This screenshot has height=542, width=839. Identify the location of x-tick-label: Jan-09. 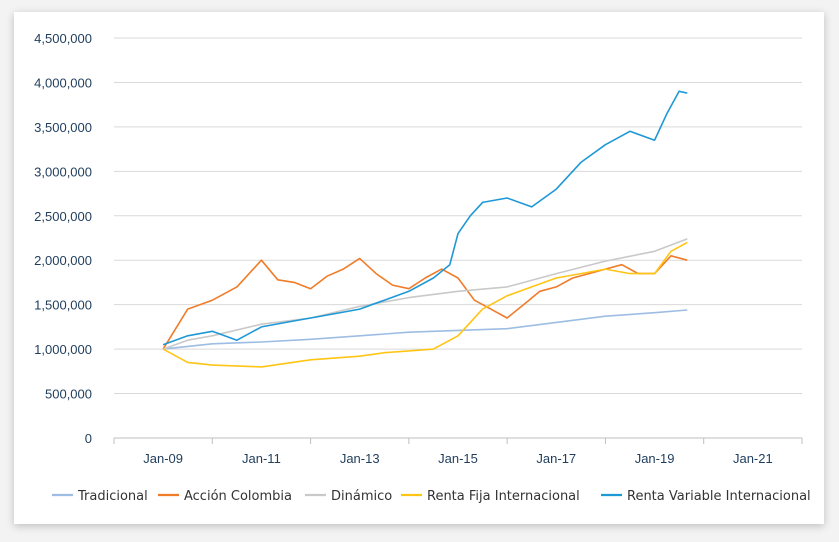
(163, 458).